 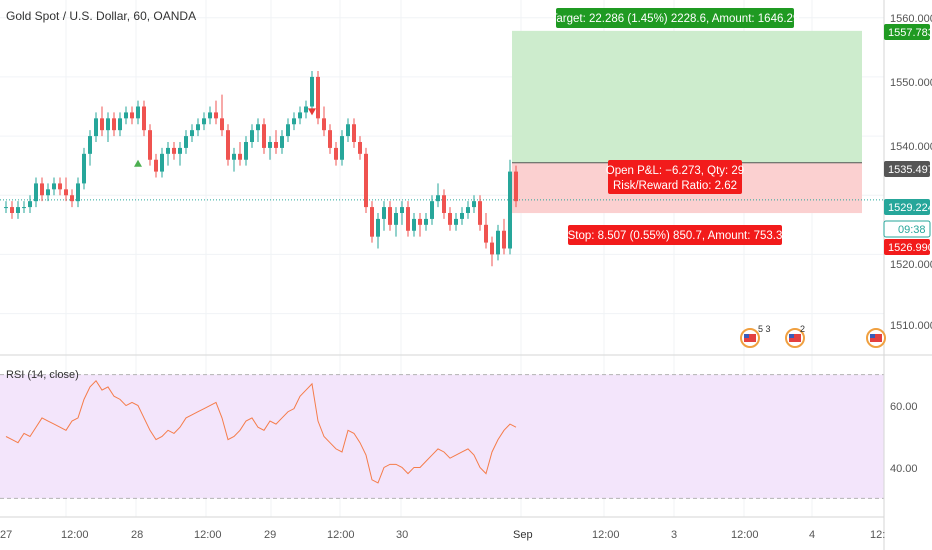 What do you see at coordinates (812, 535) in the screenshot?
I see `time-label: 4` at bounding box center [812, 535].